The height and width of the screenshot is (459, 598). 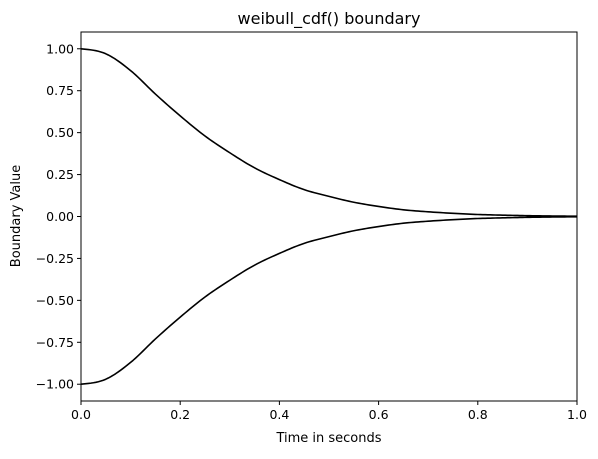 I want to click on y-axis-label: Boundary Value, so click(x=16, y=216).